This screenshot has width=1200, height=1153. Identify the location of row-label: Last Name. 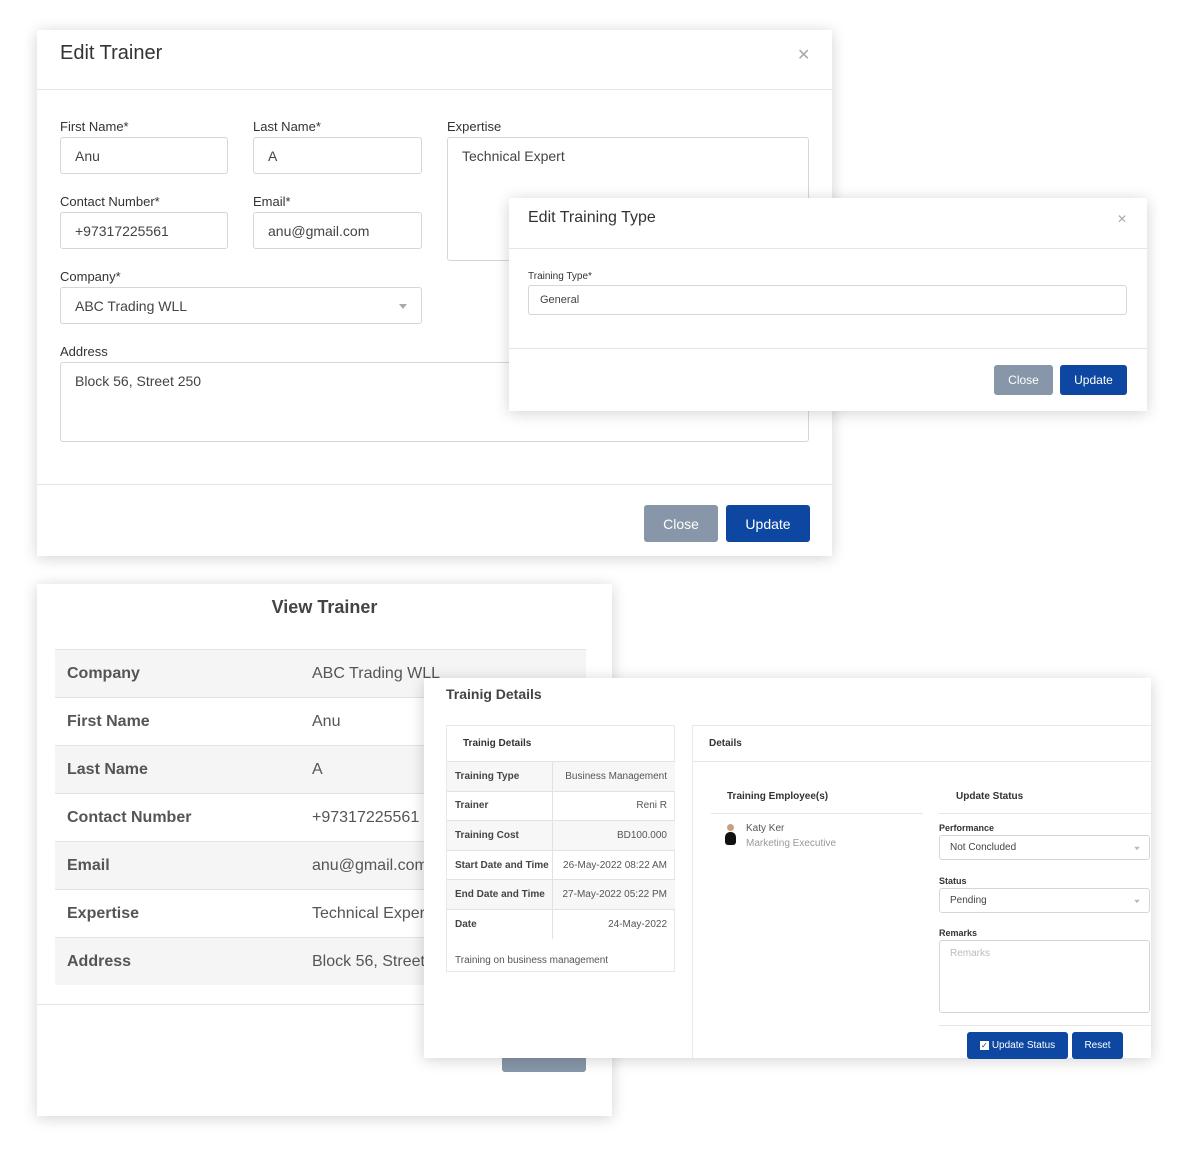
(107, 769).